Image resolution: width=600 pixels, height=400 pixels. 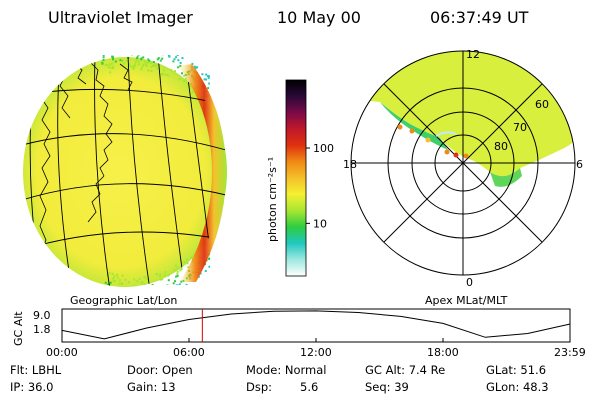 What do you see at coordinates (42, 329) in the screenshot?
I see `altitude-ytick-low: 1.8` at bounding box center [42, 329].